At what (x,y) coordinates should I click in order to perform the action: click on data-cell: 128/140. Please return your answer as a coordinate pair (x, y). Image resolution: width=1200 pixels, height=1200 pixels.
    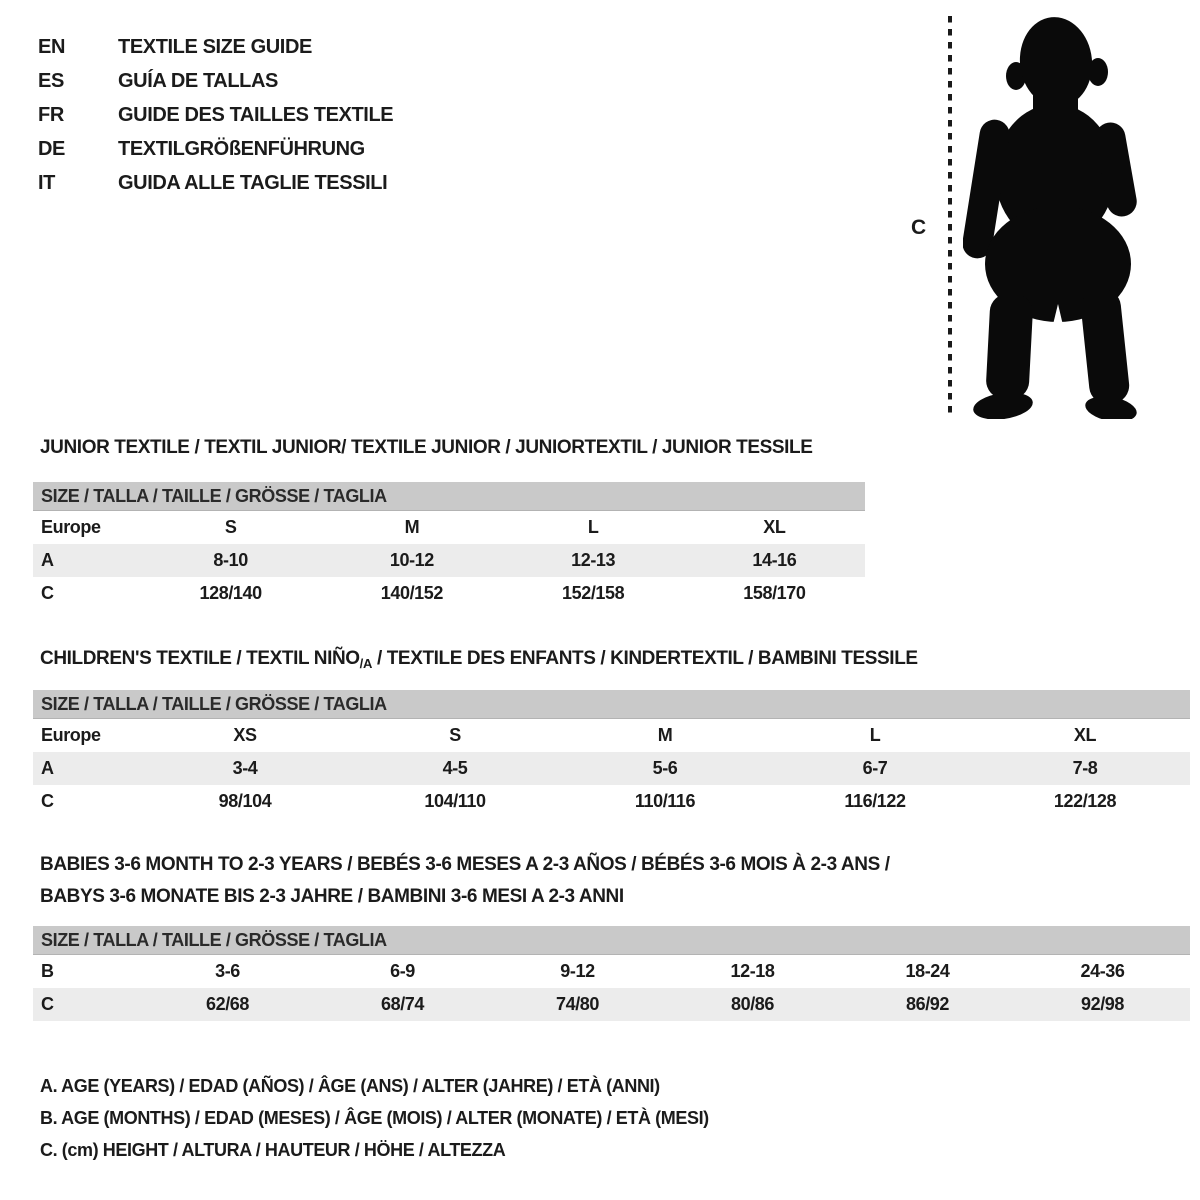
    Looking at the image, I should click on (230, 593).